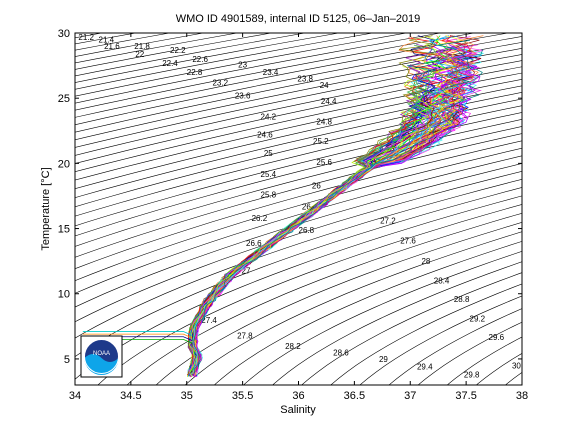 Image resolution: width=576 pixels, height=432 pixels. What do you see at coordinates (293, 346) in the screenshot?
I see `density-contour-label: 28.2` at bounding box center [293, 346].